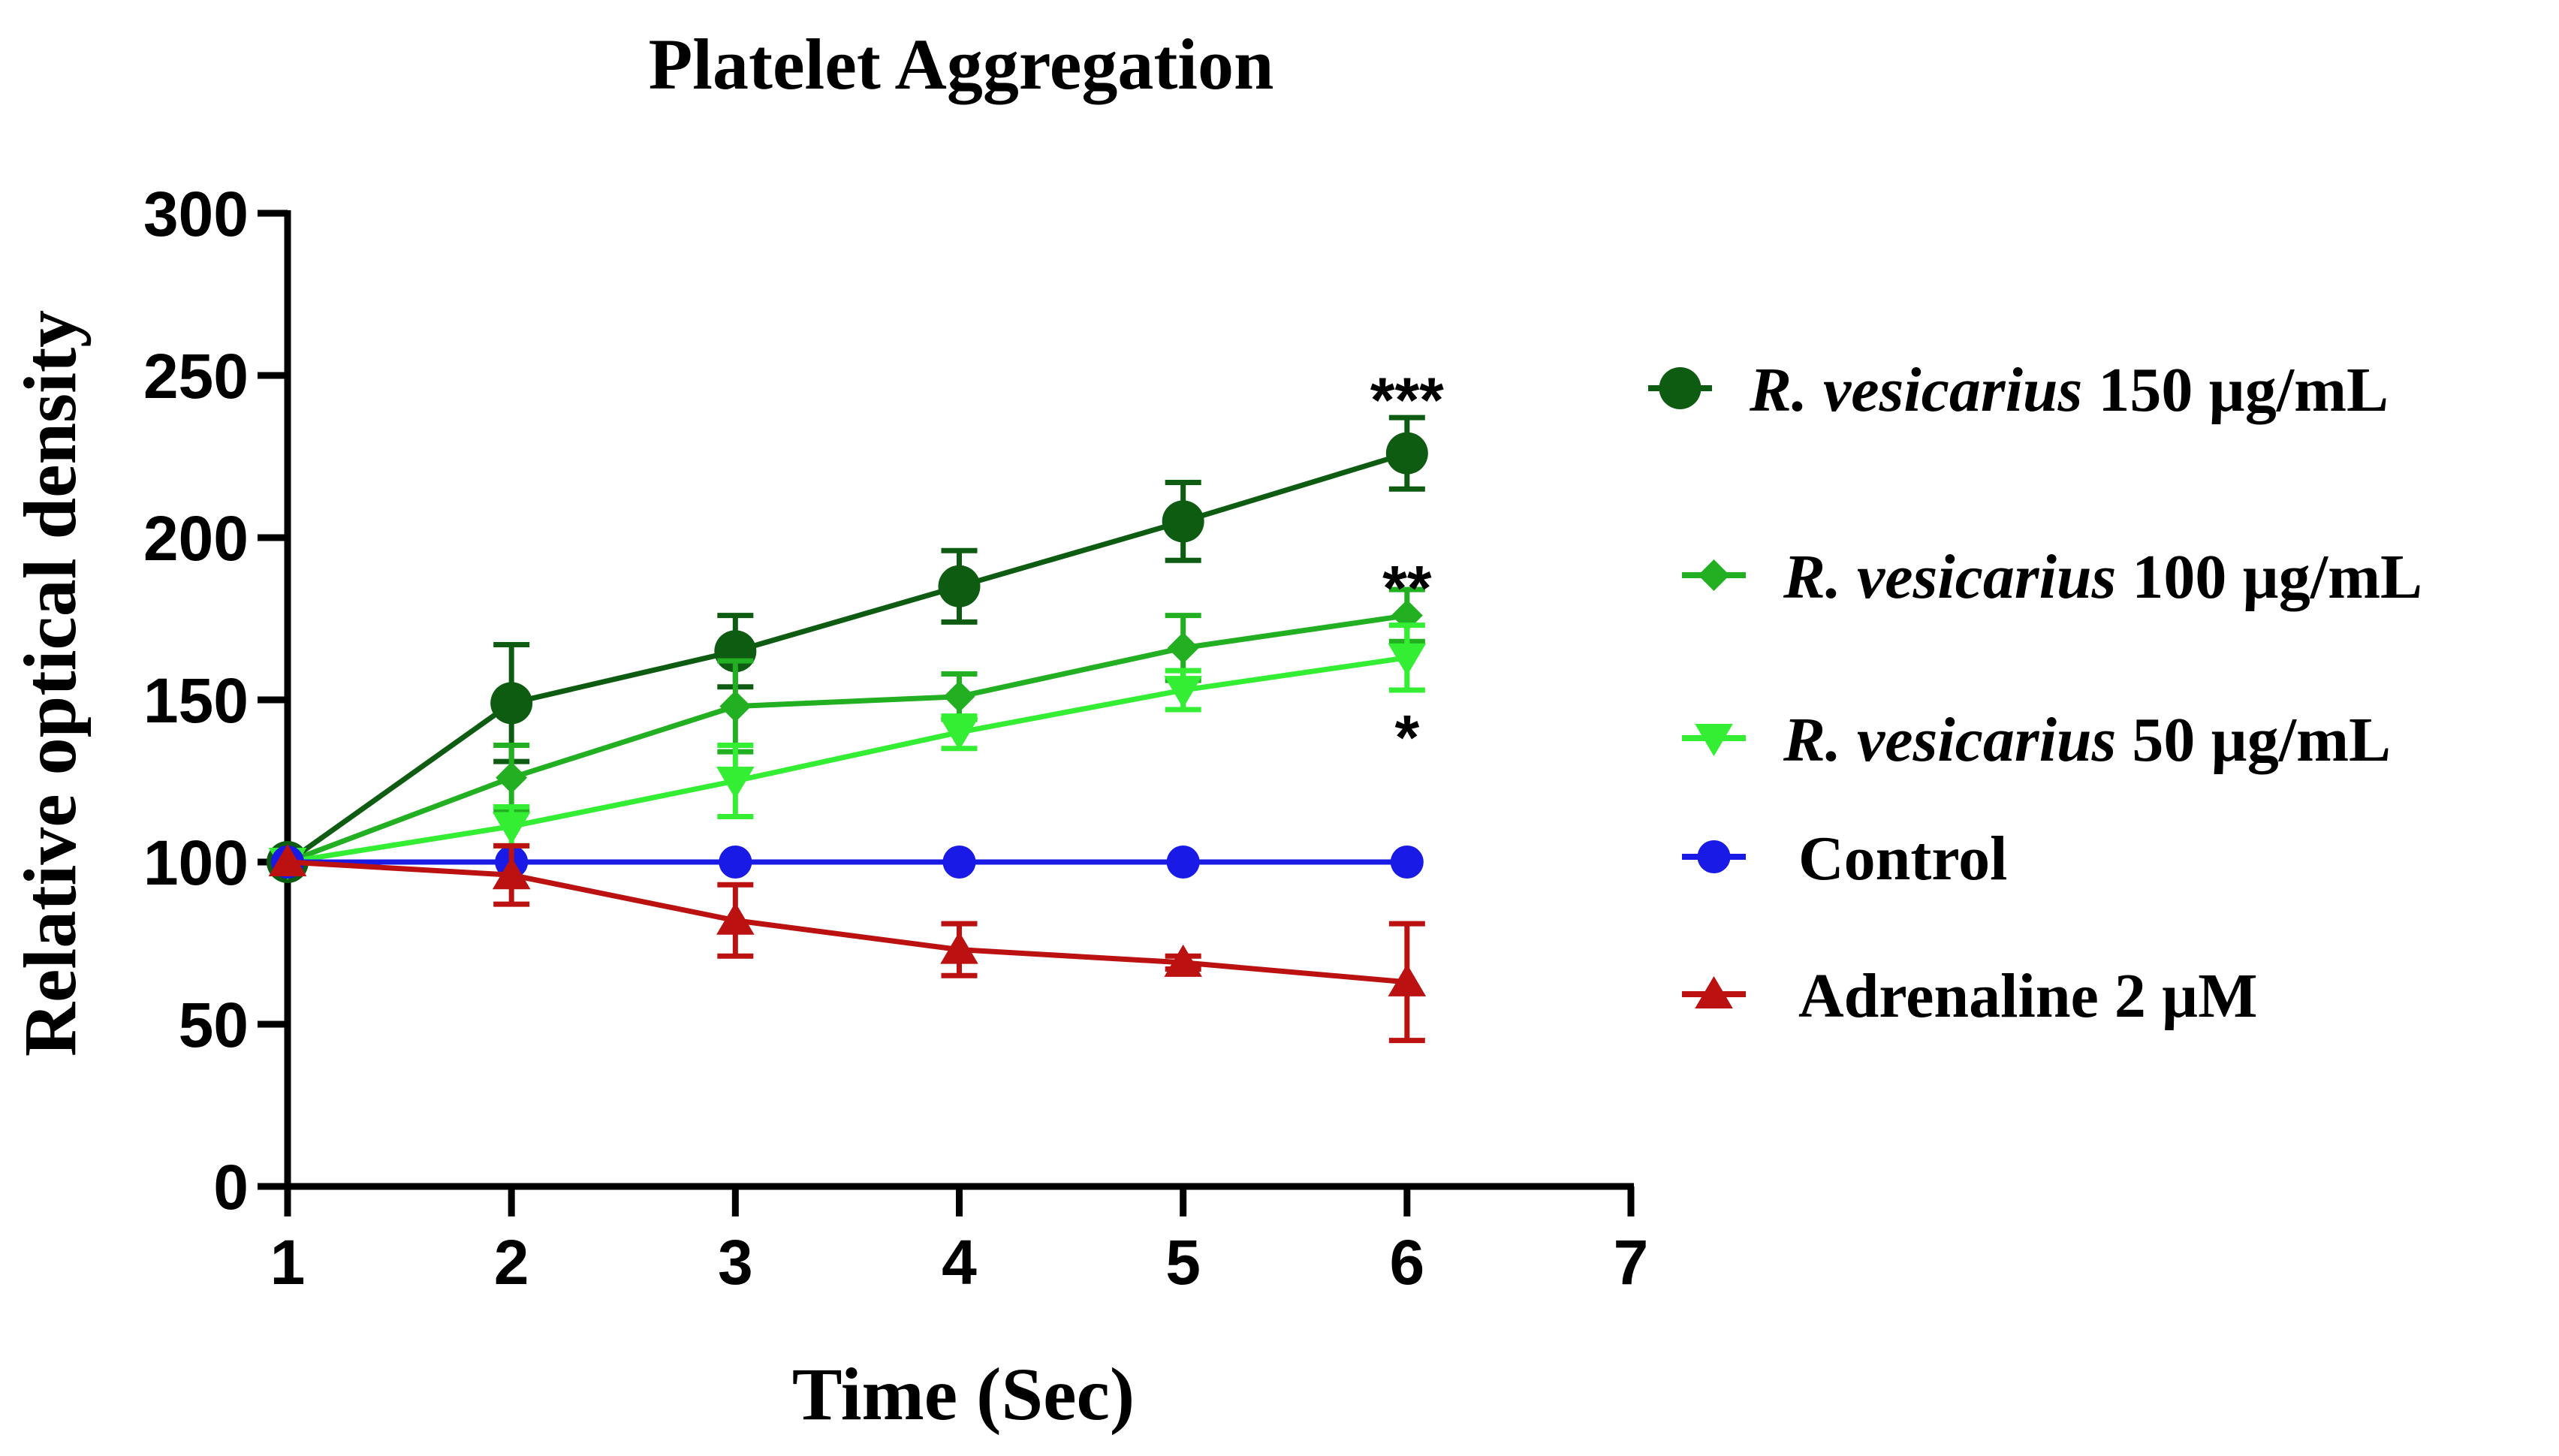 The width and height of the screenshot is (2559, 1456). What do you see at coordinates (196, 214) in the screenshot?
I see `y-tick-label: 300` at bounding box center [196, 214].